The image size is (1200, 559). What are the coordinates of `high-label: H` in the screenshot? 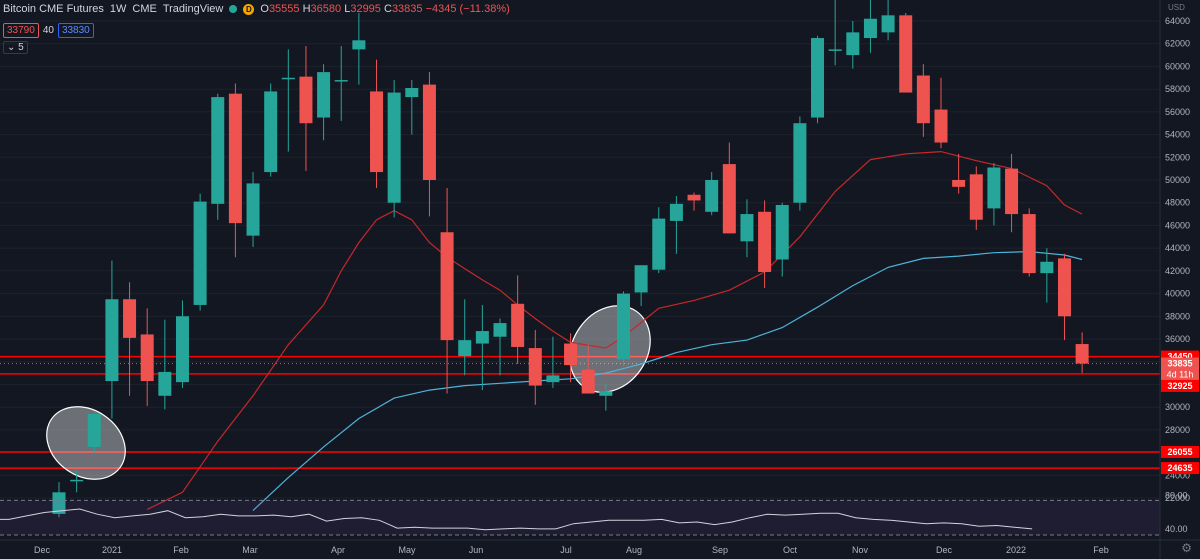 It's located at (306, 9).